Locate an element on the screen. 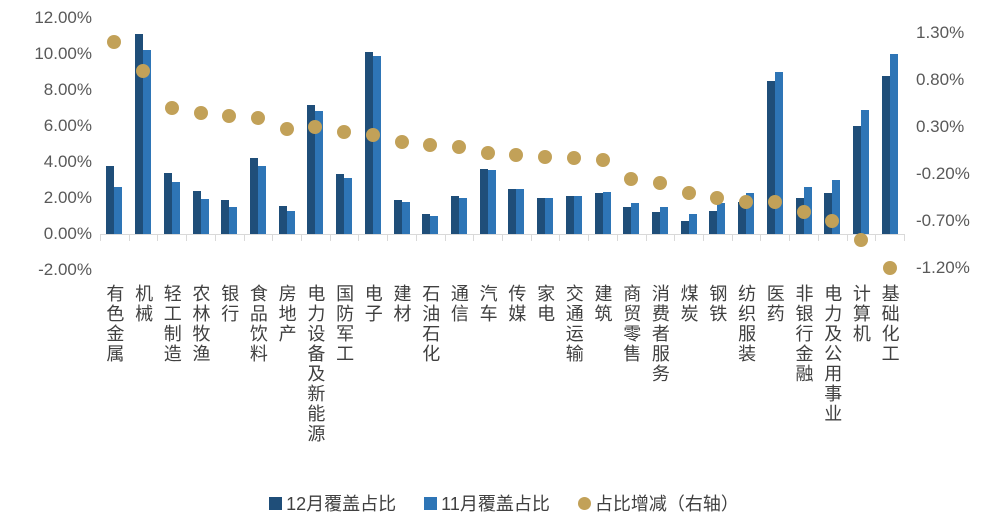  category-label: 电力设备及新能源 is located at coordinates (315, 364).